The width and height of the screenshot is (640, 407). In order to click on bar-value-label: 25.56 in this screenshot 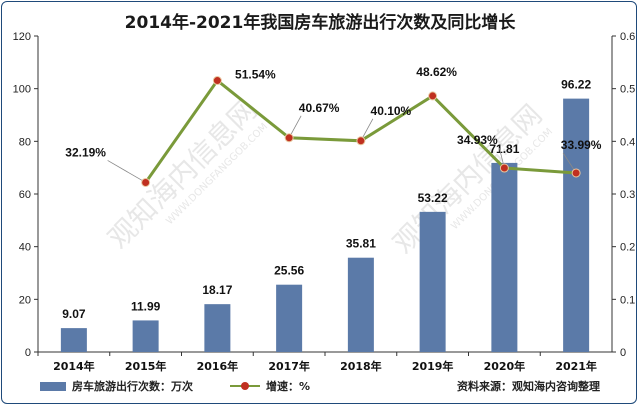, I will do `click(289, 271)`.